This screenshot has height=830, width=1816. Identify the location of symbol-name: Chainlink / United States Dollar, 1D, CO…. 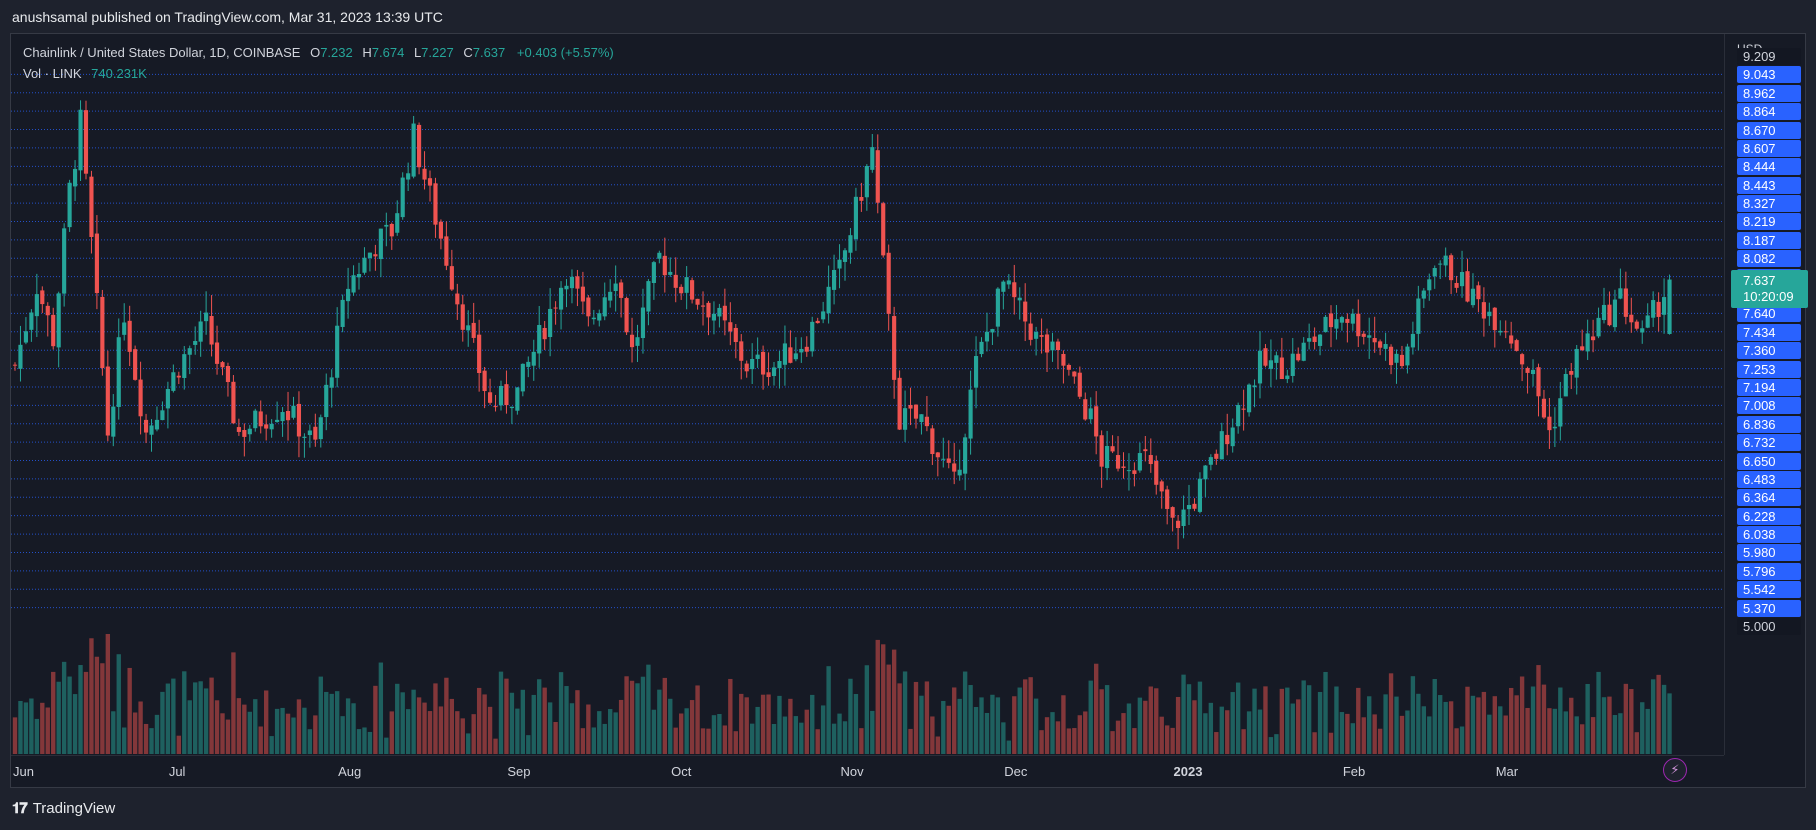
(162, 52).